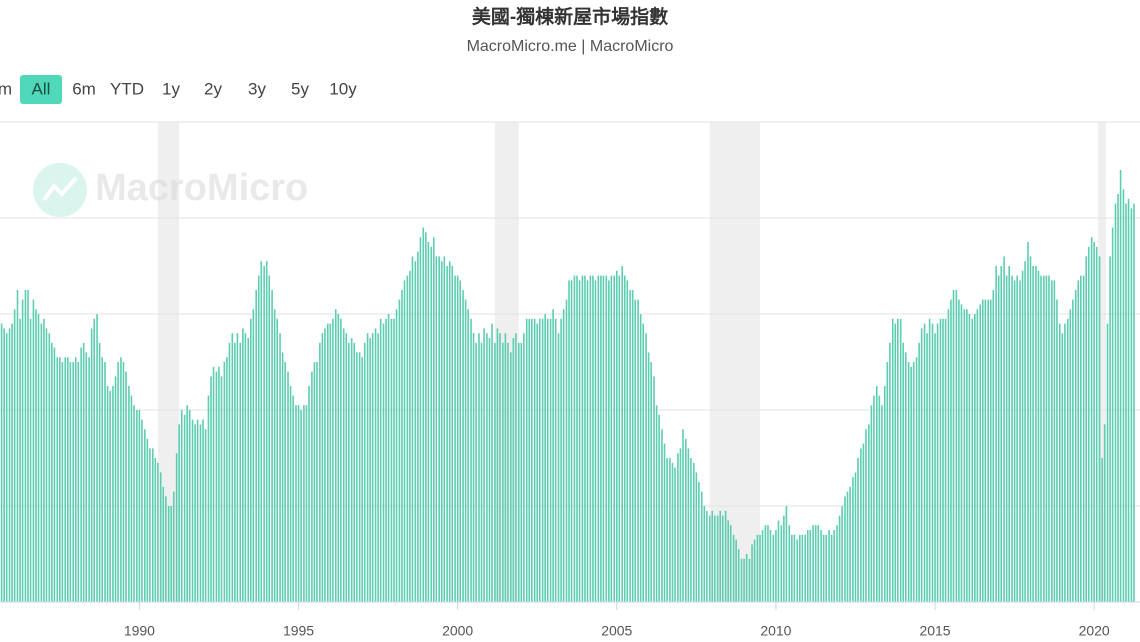 The image size is (1140, 642). I want to click on range-button-label: 1y, so click(171, 88).